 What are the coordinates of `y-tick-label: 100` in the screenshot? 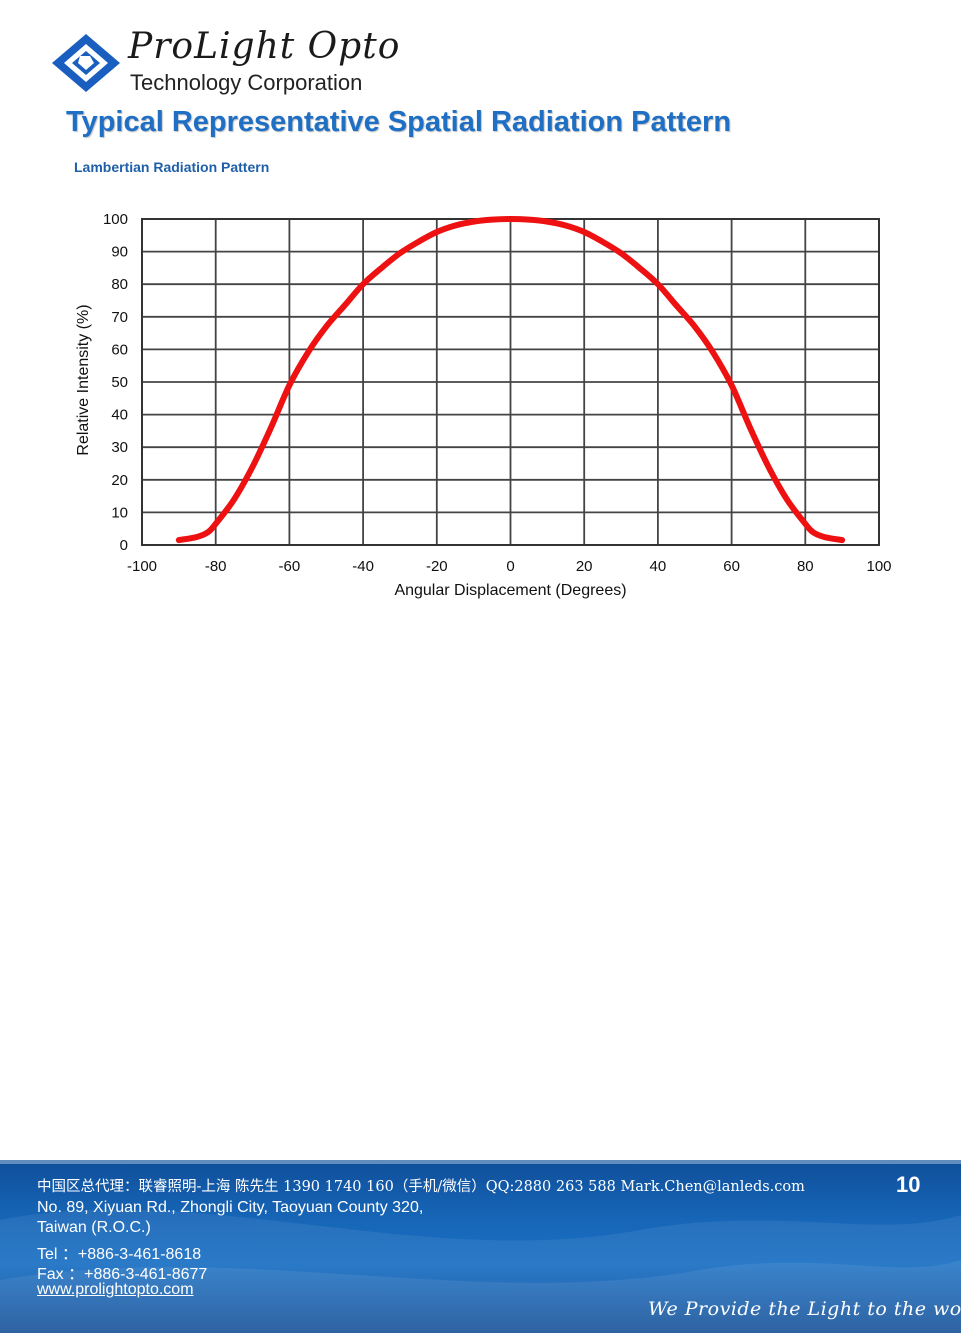 It's located at (115, 219).